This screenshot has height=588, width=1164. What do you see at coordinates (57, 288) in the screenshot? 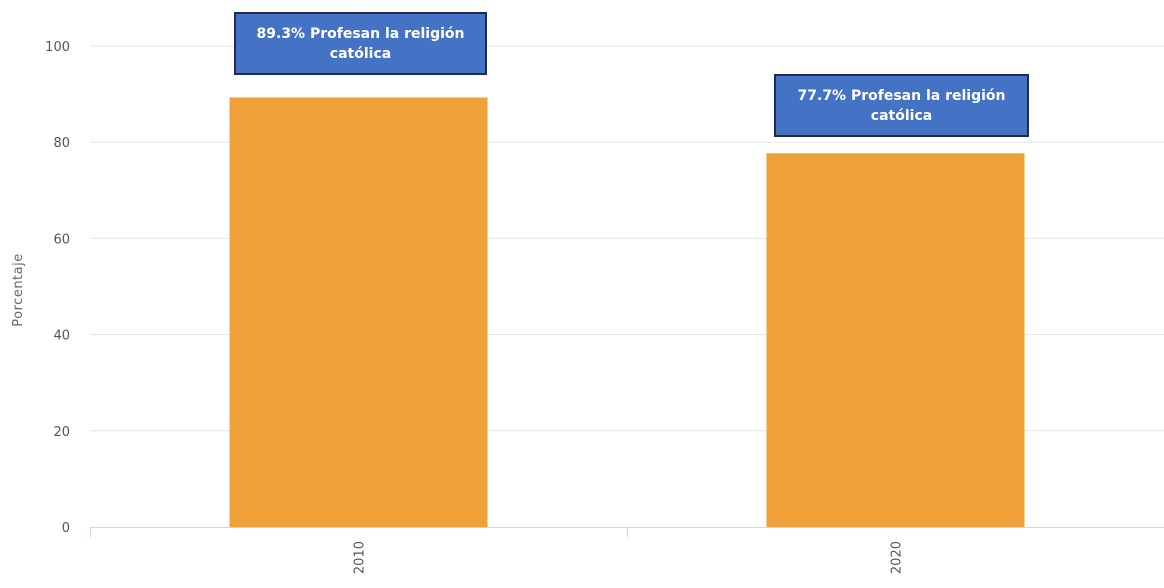
I see `y-axis-tick-labels: 0 20 40 60 80 100` at bounding box center [57, 288].